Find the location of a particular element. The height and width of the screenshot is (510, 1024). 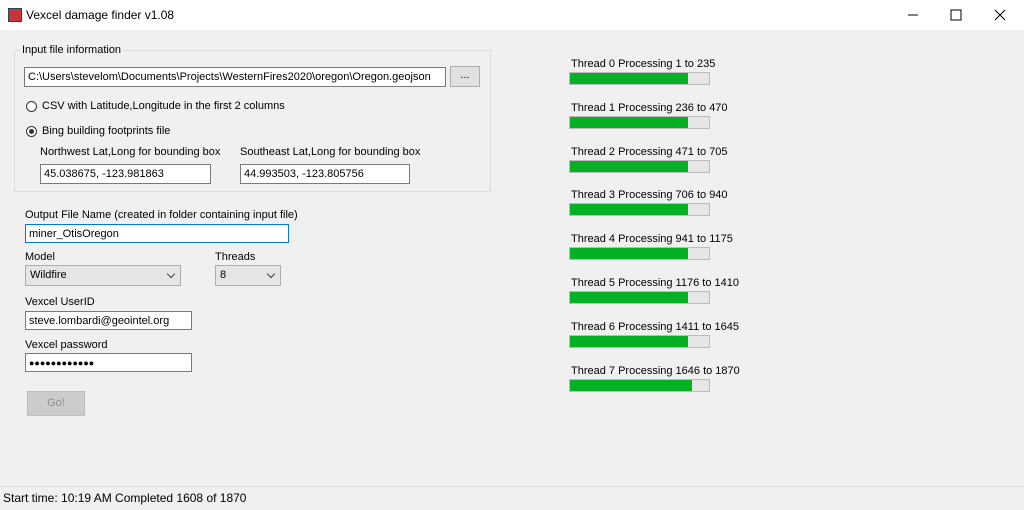

nw-label: Northwest Lat,Long for bounding box is located at coordinates (130, 152).